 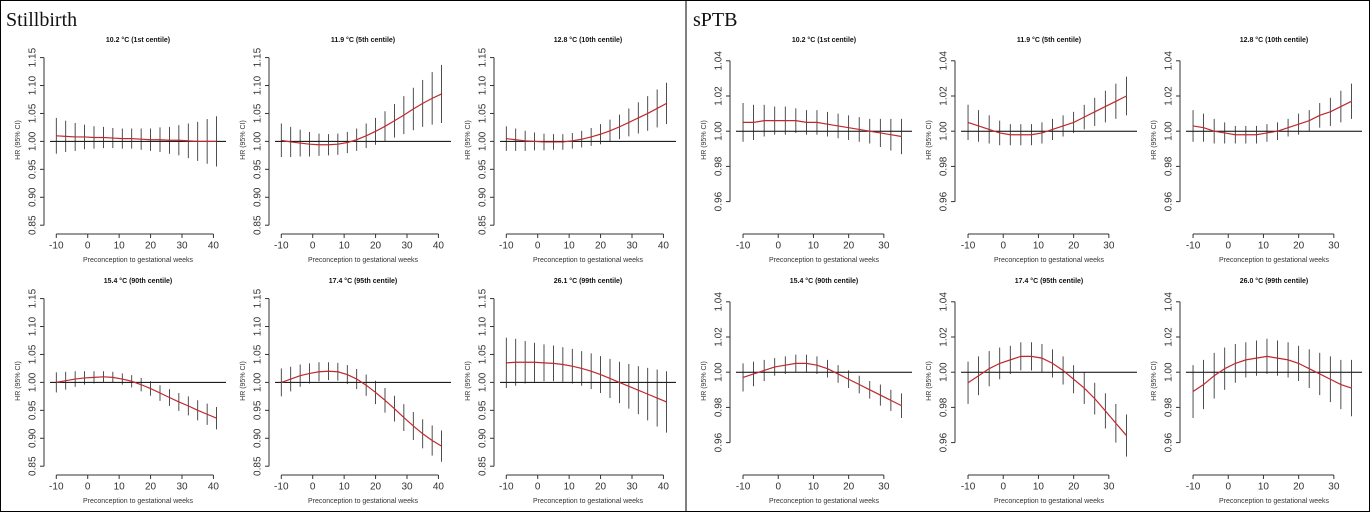 What do you see at coordinates (1169, 337) in the screenshot?
I see `y-tick-label: 1.02` at bounding box center [1169, 337].